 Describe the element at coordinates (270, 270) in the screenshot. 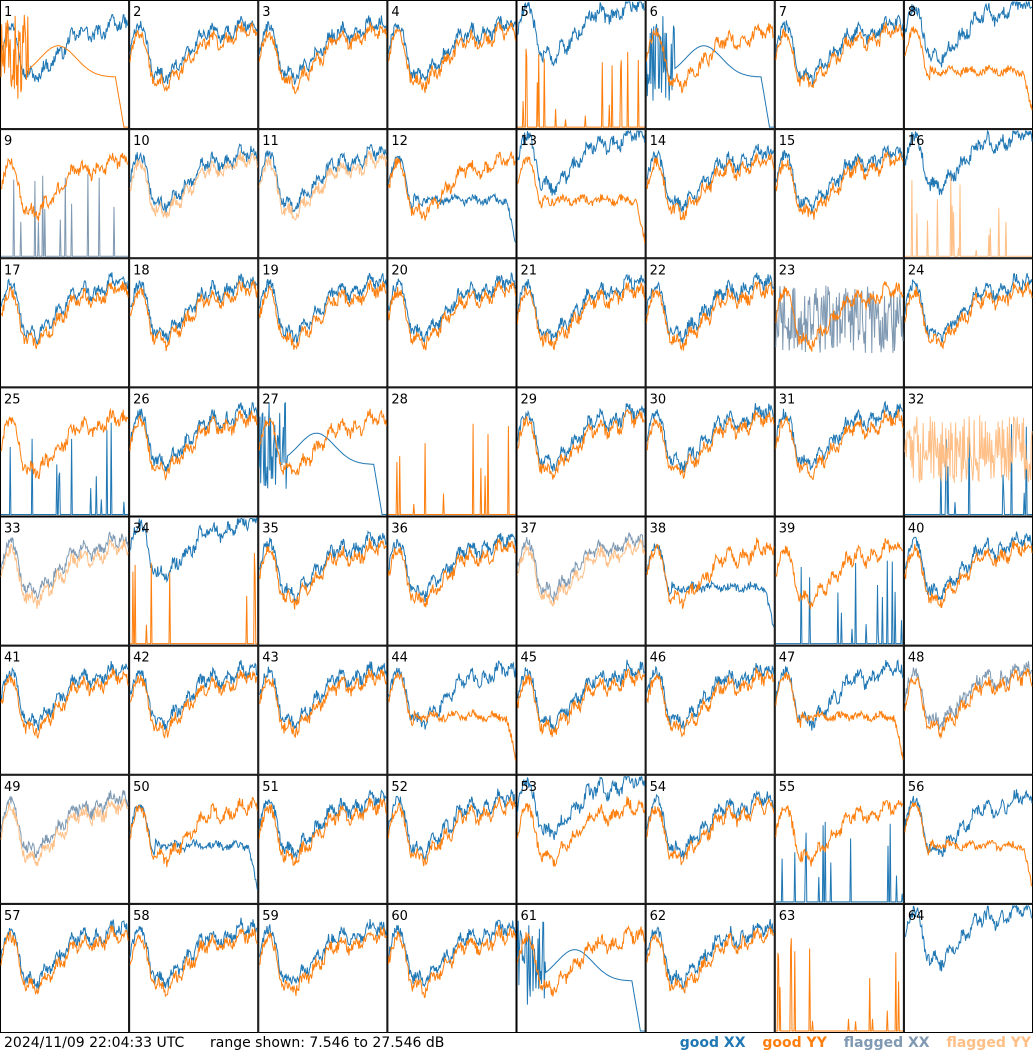

I see `panel-label: 19` at that location.